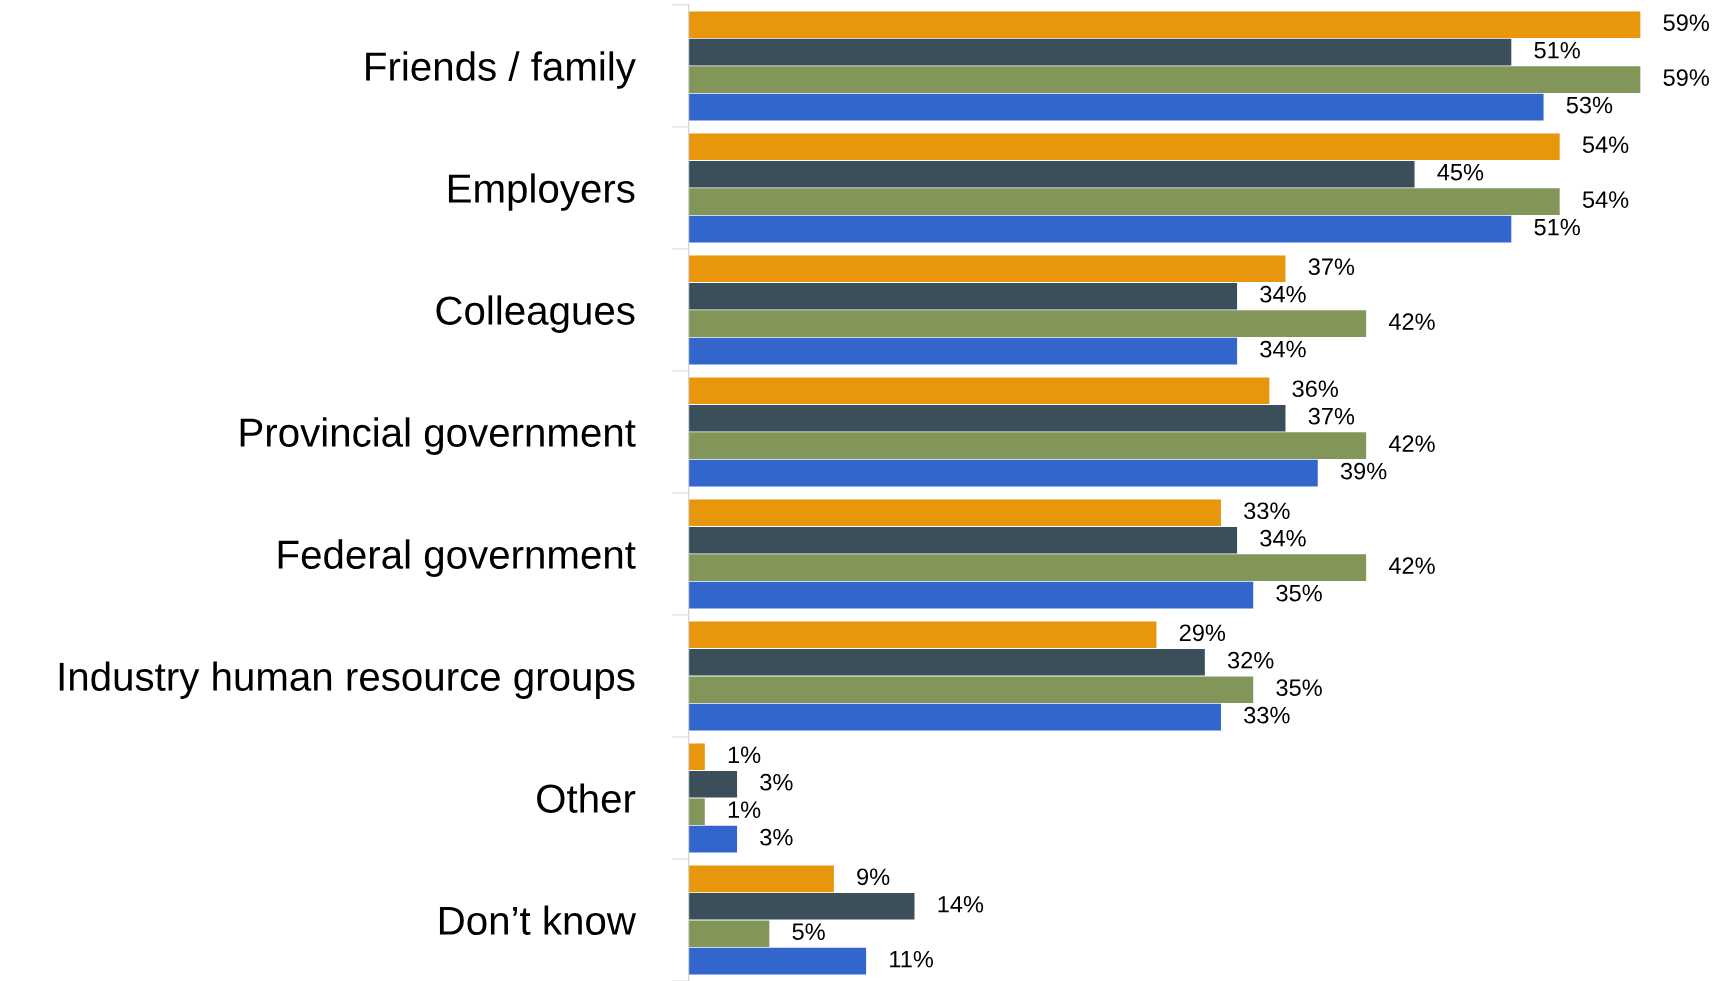  What do you see at coordinates (911, 959) in the screenshot?
I see `data-label: 11%` at bounding box center [911, 959].